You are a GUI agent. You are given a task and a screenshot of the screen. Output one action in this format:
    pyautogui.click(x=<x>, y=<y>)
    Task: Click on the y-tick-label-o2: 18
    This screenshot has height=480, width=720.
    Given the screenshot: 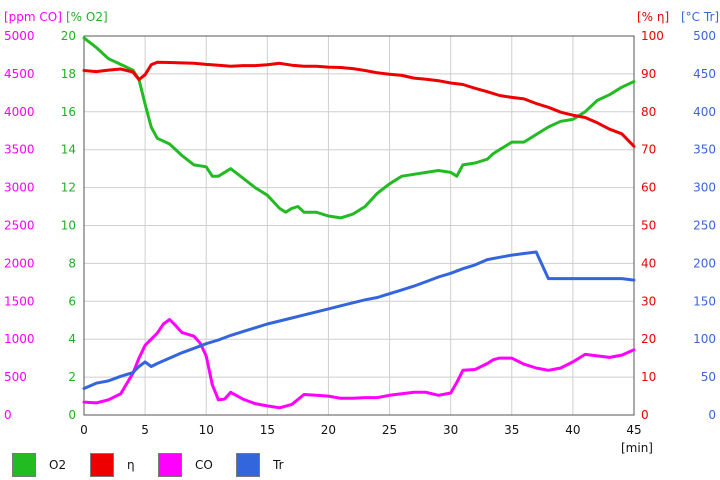 What is the action you would take?
    pyautogui.click(x=68, y=74)
    